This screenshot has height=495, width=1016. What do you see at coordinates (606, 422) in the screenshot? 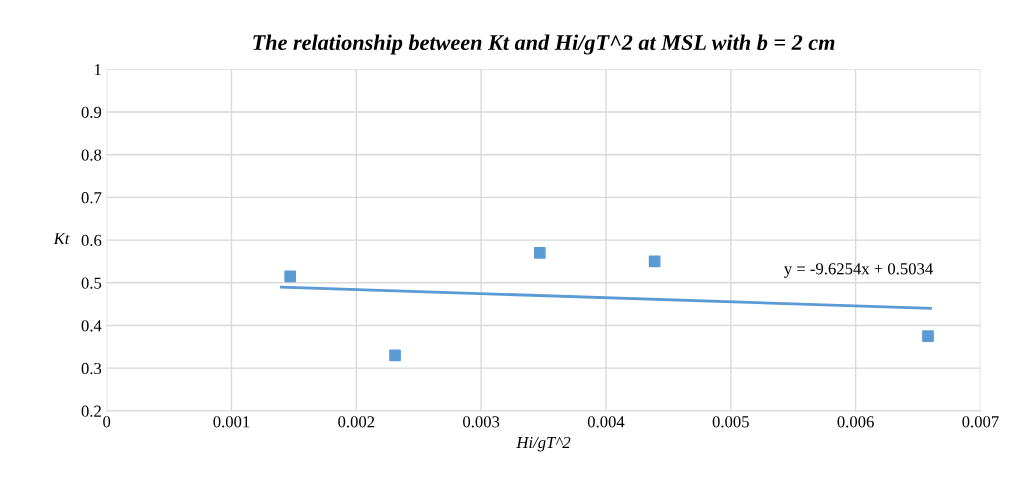
I see `x-tick-label: 0.004` at bounding box center [606, 422].